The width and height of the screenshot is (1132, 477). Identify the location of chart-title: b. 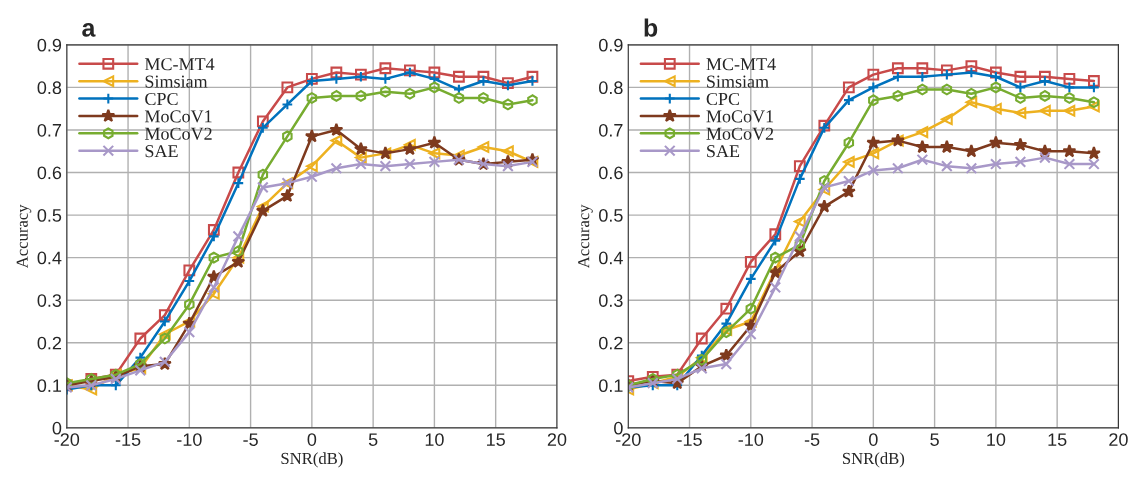
(651, 27).